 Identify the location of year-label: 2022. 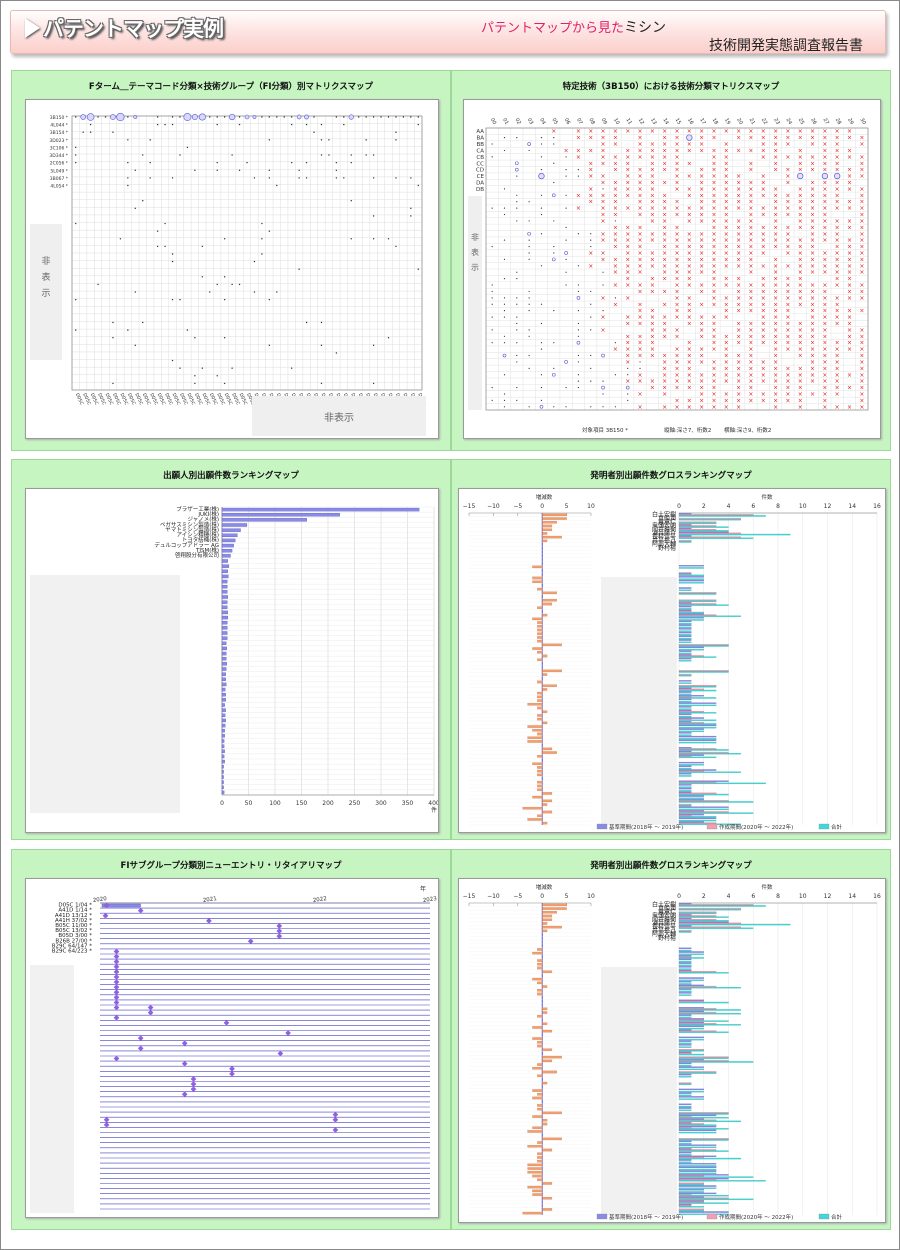
(320, 900).